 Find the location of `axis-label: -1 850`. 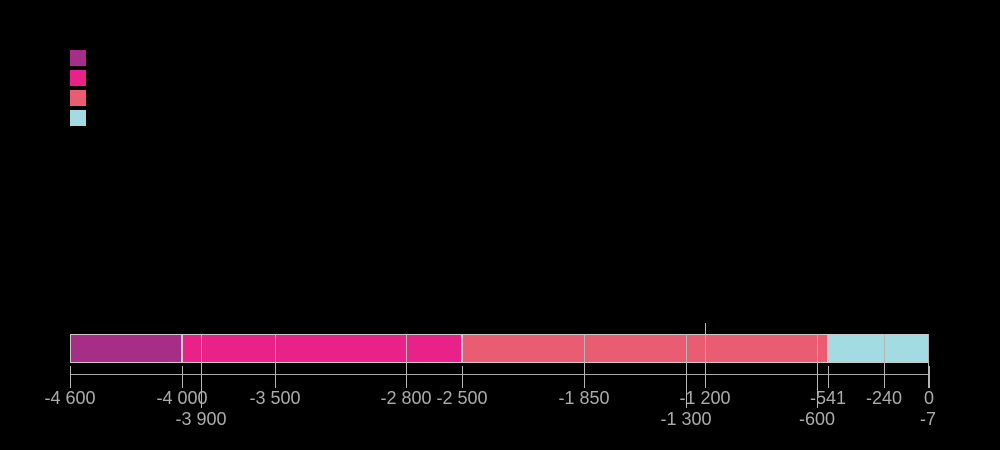

axis-label: -1 850 is located at coordinates (584, 398).